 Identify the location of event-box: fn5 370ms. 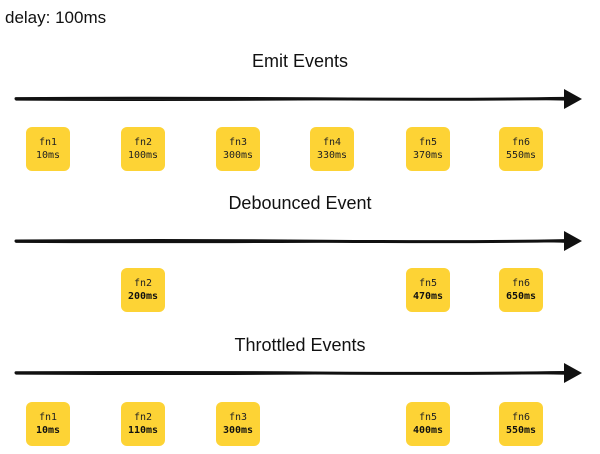
(428, 149).